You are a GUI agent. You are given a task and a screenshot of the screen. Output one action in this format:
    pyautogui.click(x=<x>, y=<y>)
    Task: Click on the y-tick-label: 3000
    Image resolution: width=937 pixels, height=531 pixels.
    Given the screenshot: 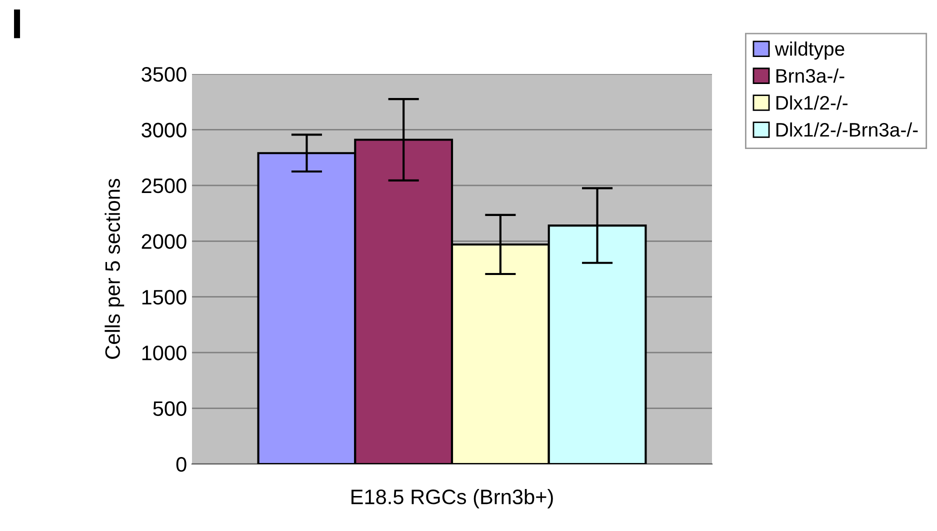 What is the action you would take?
    pyautogui.click(x=164, y=130)
    